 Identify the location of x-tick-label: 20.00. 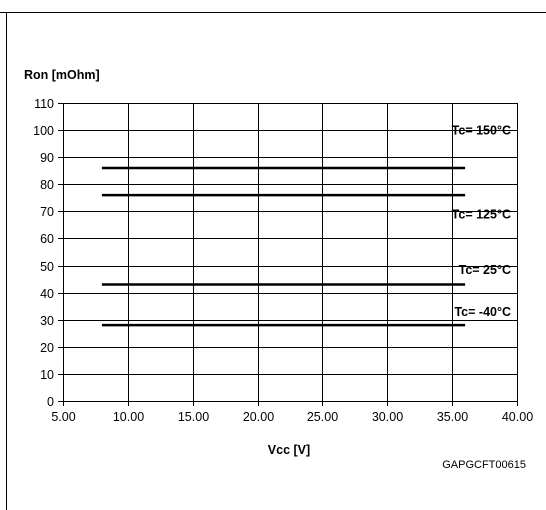
(258, 417).